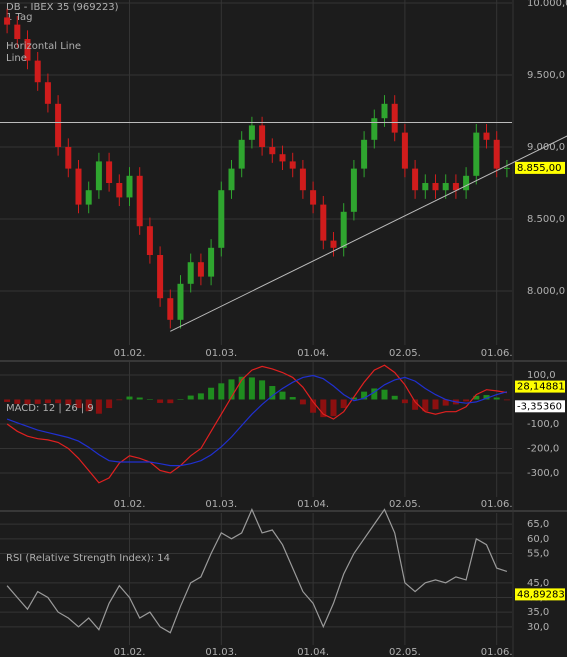 The height and width of the screenshot is (657, 567). I want to click on y-tick-label: 8.500,0, so click(546, 219).